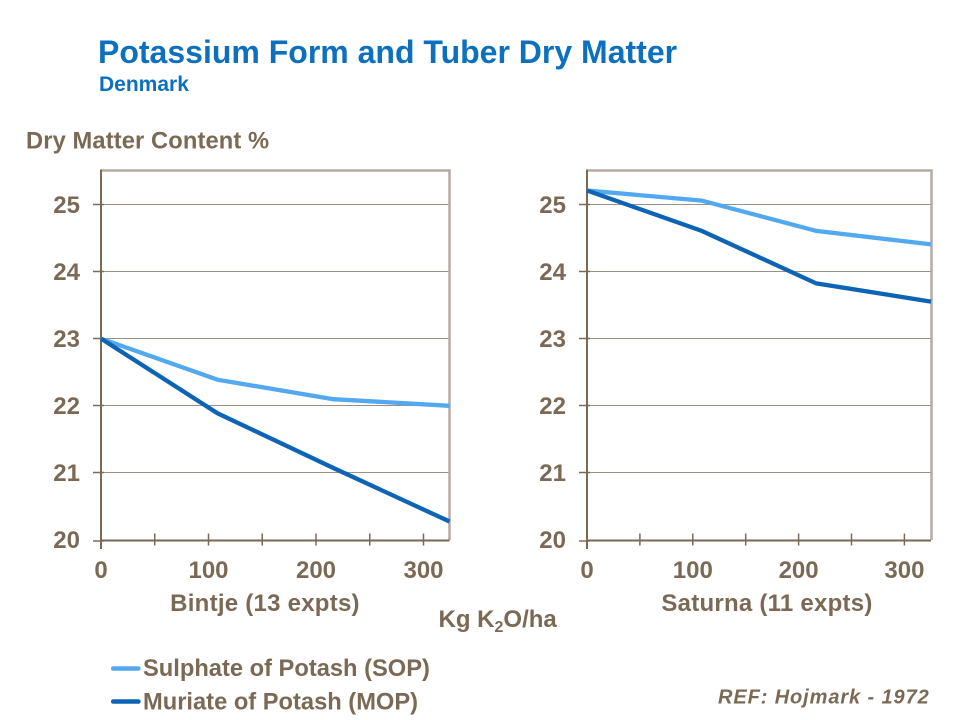  Describe the element at coordinates (144, 84) in the screenshot. I see `svg-text: Denmark` at that location.